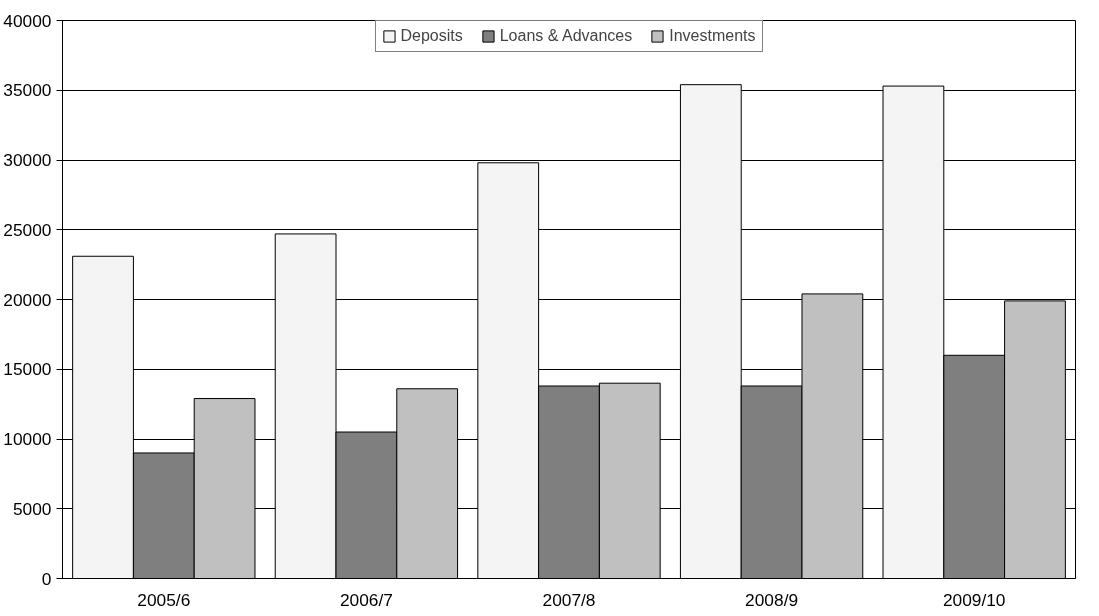 This screenshot has width=1099, height=616. Describe the element at coordinates (569, 599) in the screenshot. I see `x-tick-label: 2007/8` at that location.